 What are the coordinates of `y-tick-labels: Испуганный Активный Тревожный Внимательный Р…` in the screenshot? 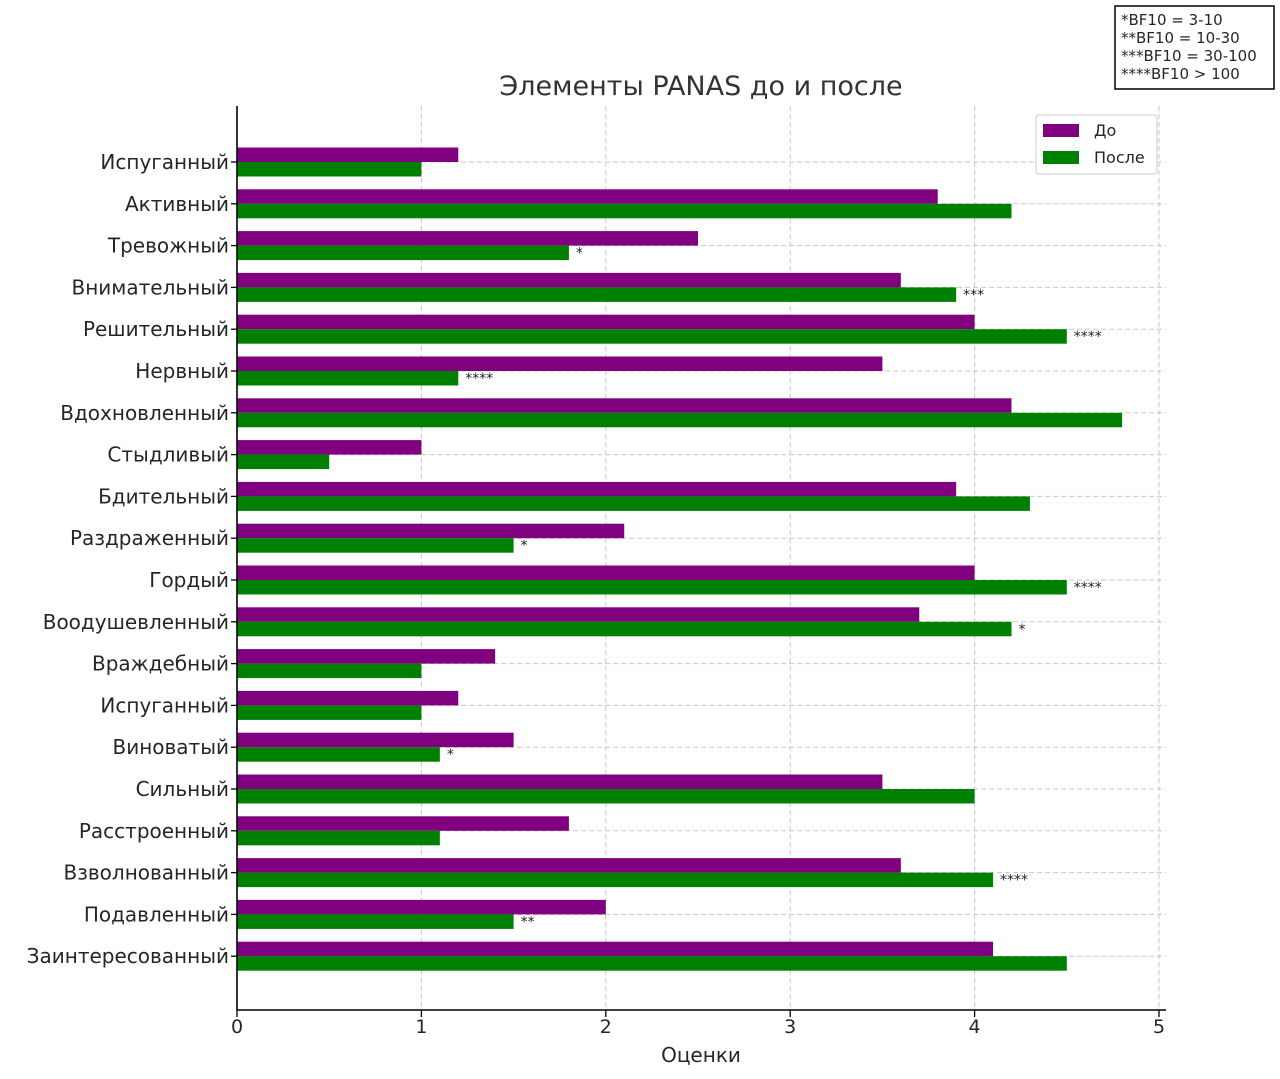 It's located at (132, 559).